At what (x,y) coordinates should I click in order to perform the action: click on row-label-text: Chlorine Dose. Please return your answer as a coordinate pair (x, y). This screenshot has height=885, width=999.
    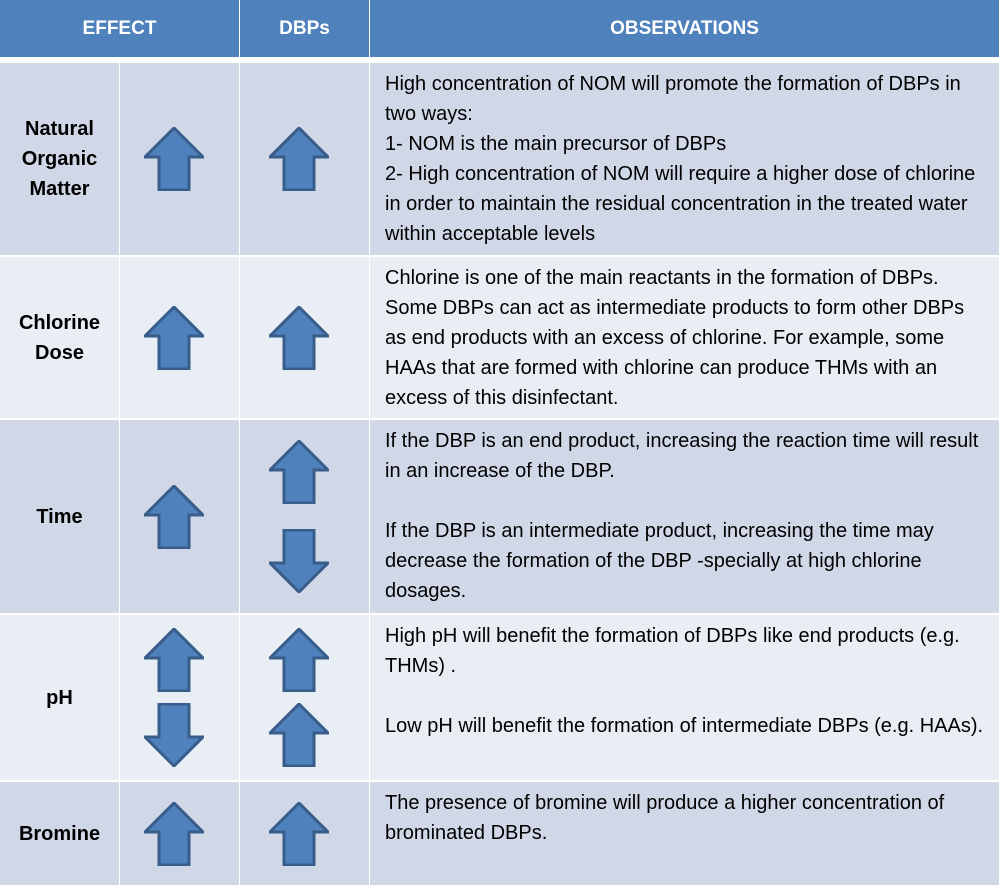
    Looking at the image, I should click on (59, 337).